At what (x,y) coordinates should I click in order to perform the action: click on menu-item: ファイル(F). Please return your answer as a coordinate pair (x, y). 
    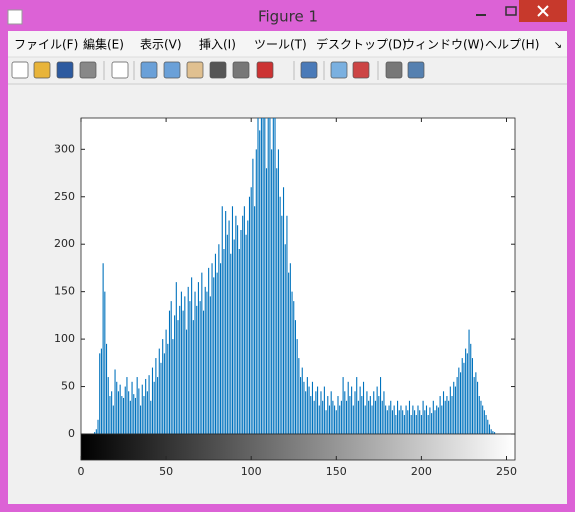
    Looking at the image, I should click on (46, 45).